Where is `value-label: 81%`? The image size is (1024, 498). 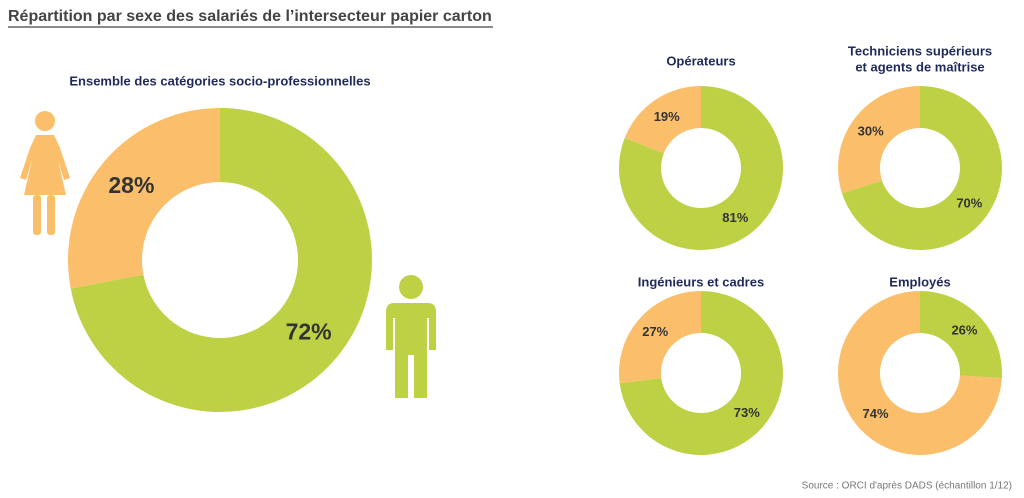
value-label: 81% is located at coordinates (735, 217).